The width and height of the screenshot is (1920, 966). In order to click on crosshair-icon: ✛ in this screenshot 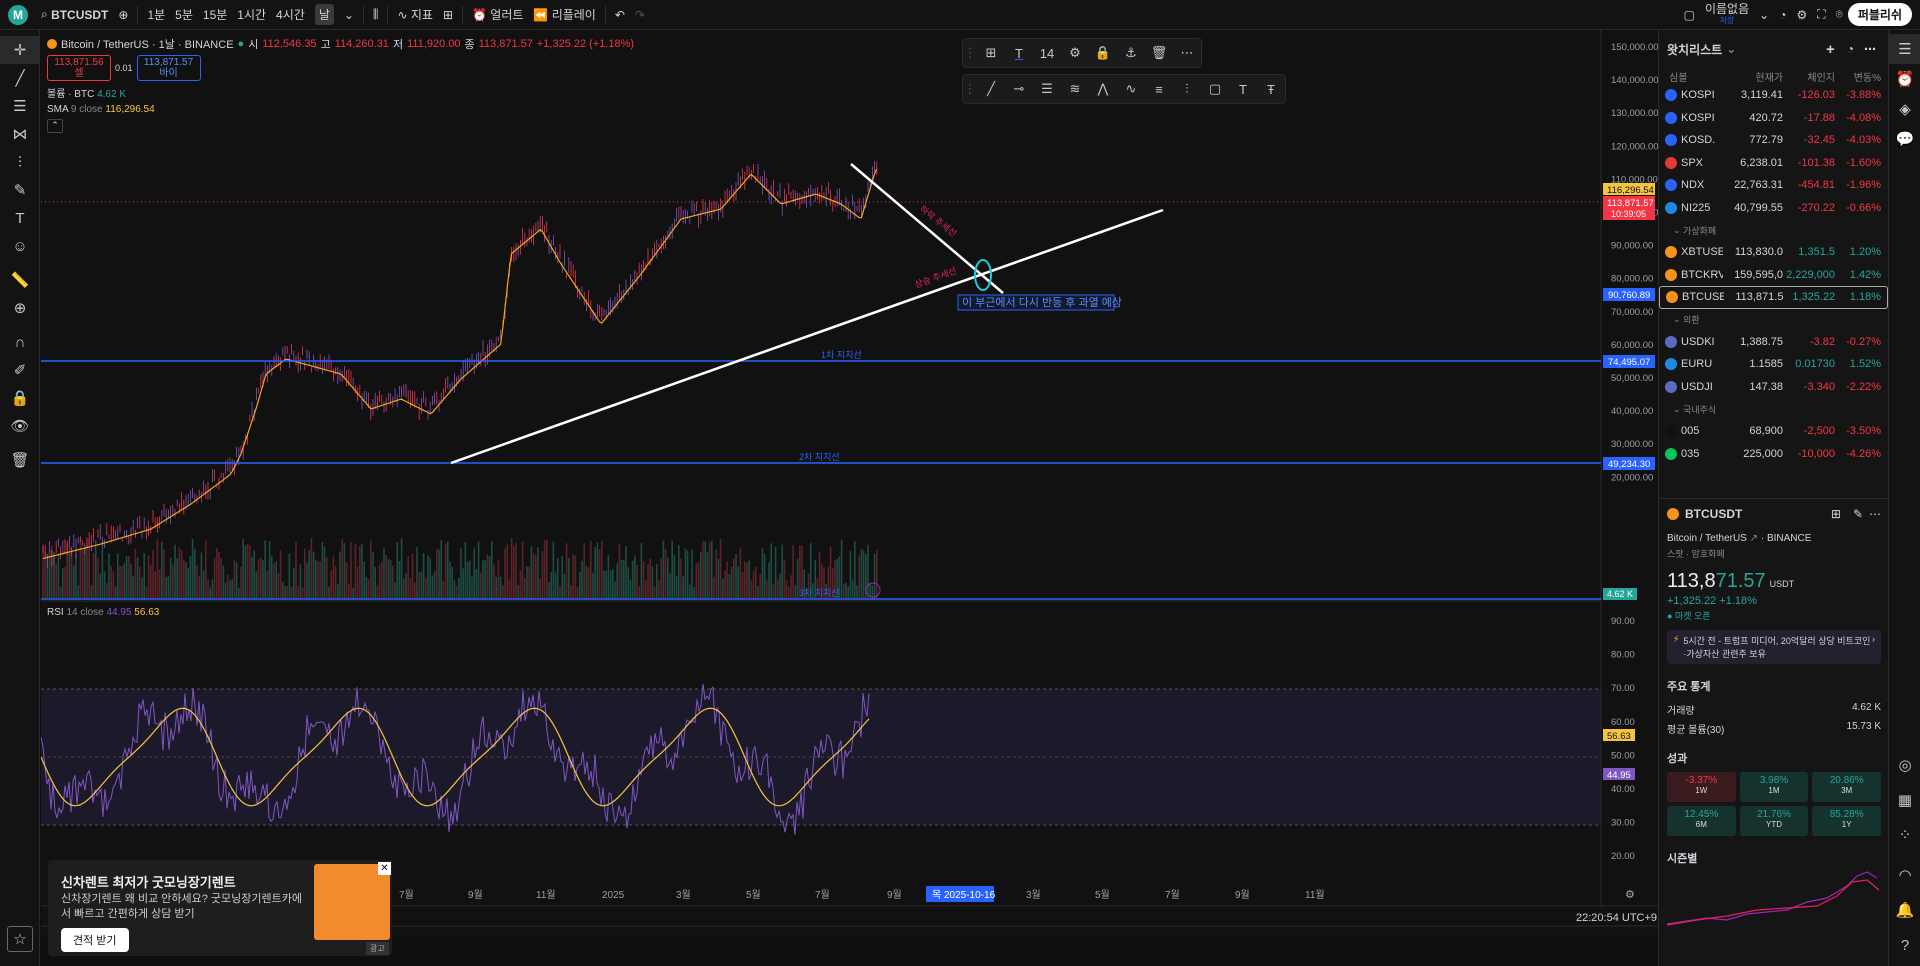, I will do `click(20, 50)`.